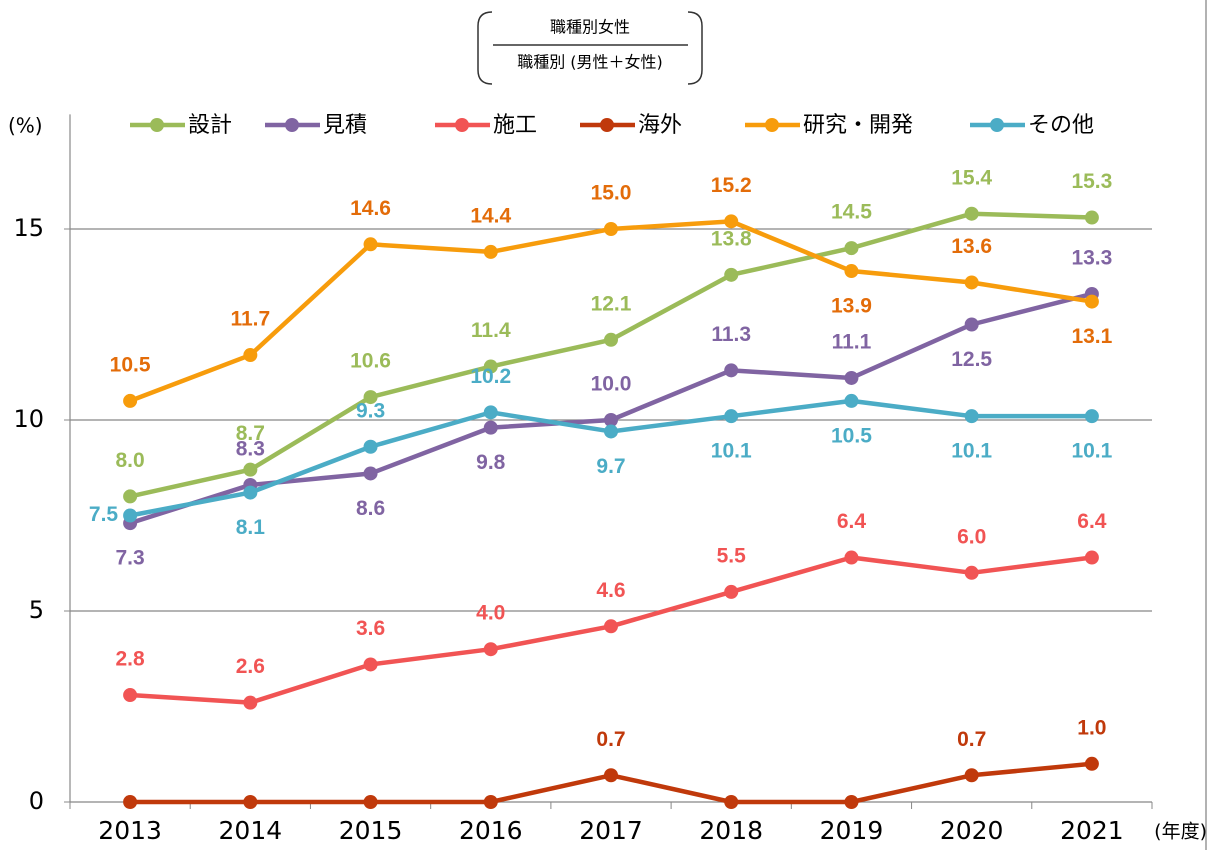 Image resolution: width=1213 pixels, height=850 pixels. Describe the element at coordinates (370, 410) in the screenshot. I see `data-label: 9.3` at that location.